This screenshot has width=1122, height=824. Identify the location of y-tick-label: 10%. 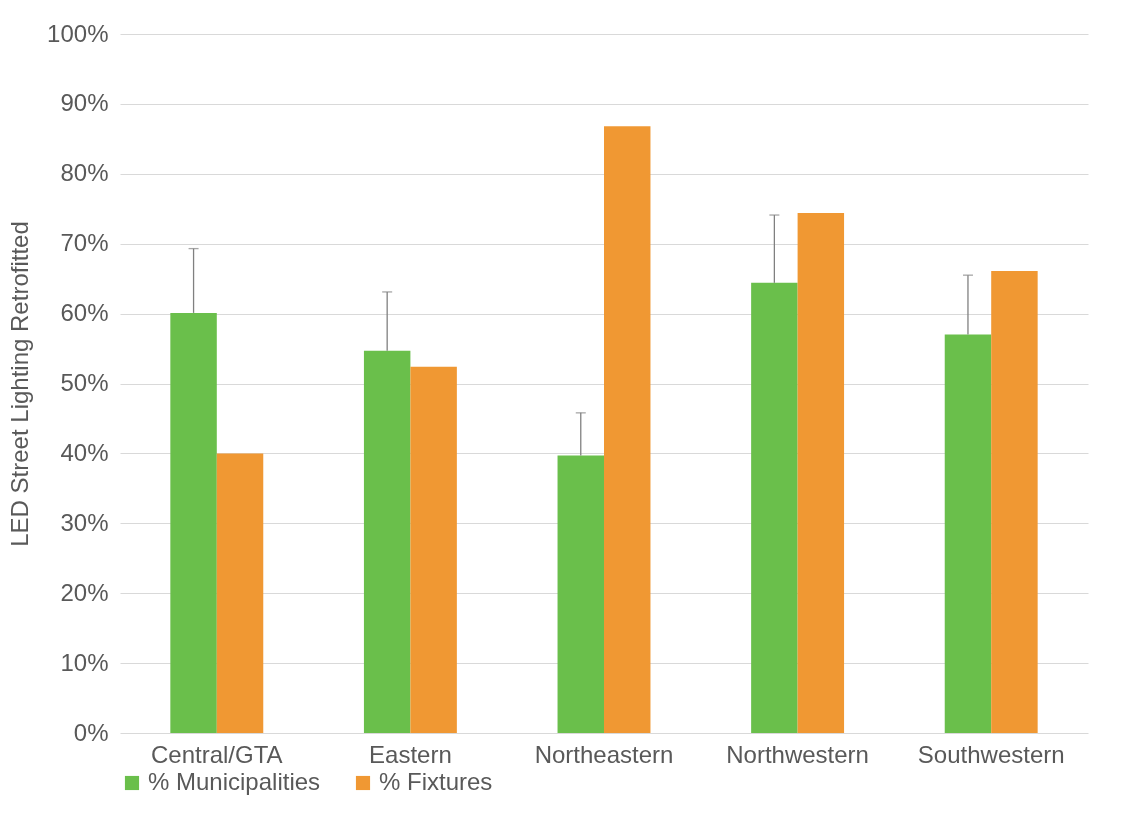
(84, 662).